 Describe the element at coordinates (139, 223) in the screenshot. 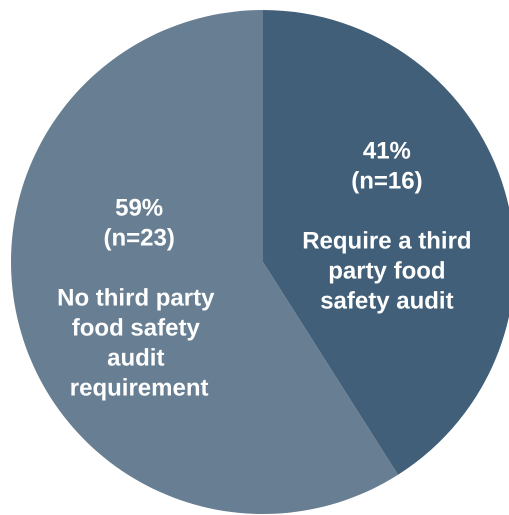

I see `data-label: 59% (n=23)` at that location.